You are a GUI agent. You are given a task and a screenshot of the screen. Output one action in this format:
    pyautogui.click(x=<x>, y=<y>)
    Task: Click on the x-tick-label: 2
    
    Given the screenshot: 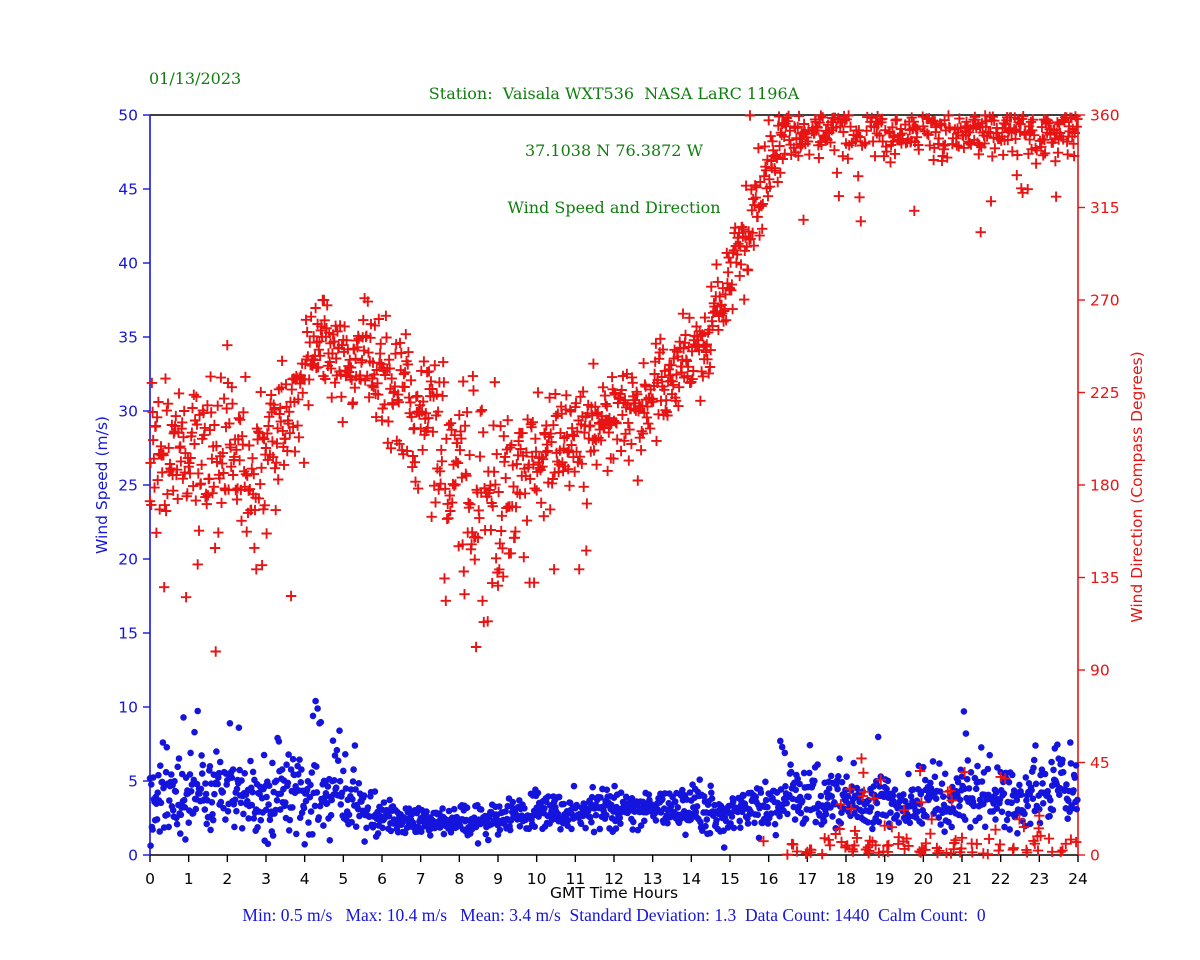 What is the action you would take?
    pyautogui.click(x=227, y=879)
    